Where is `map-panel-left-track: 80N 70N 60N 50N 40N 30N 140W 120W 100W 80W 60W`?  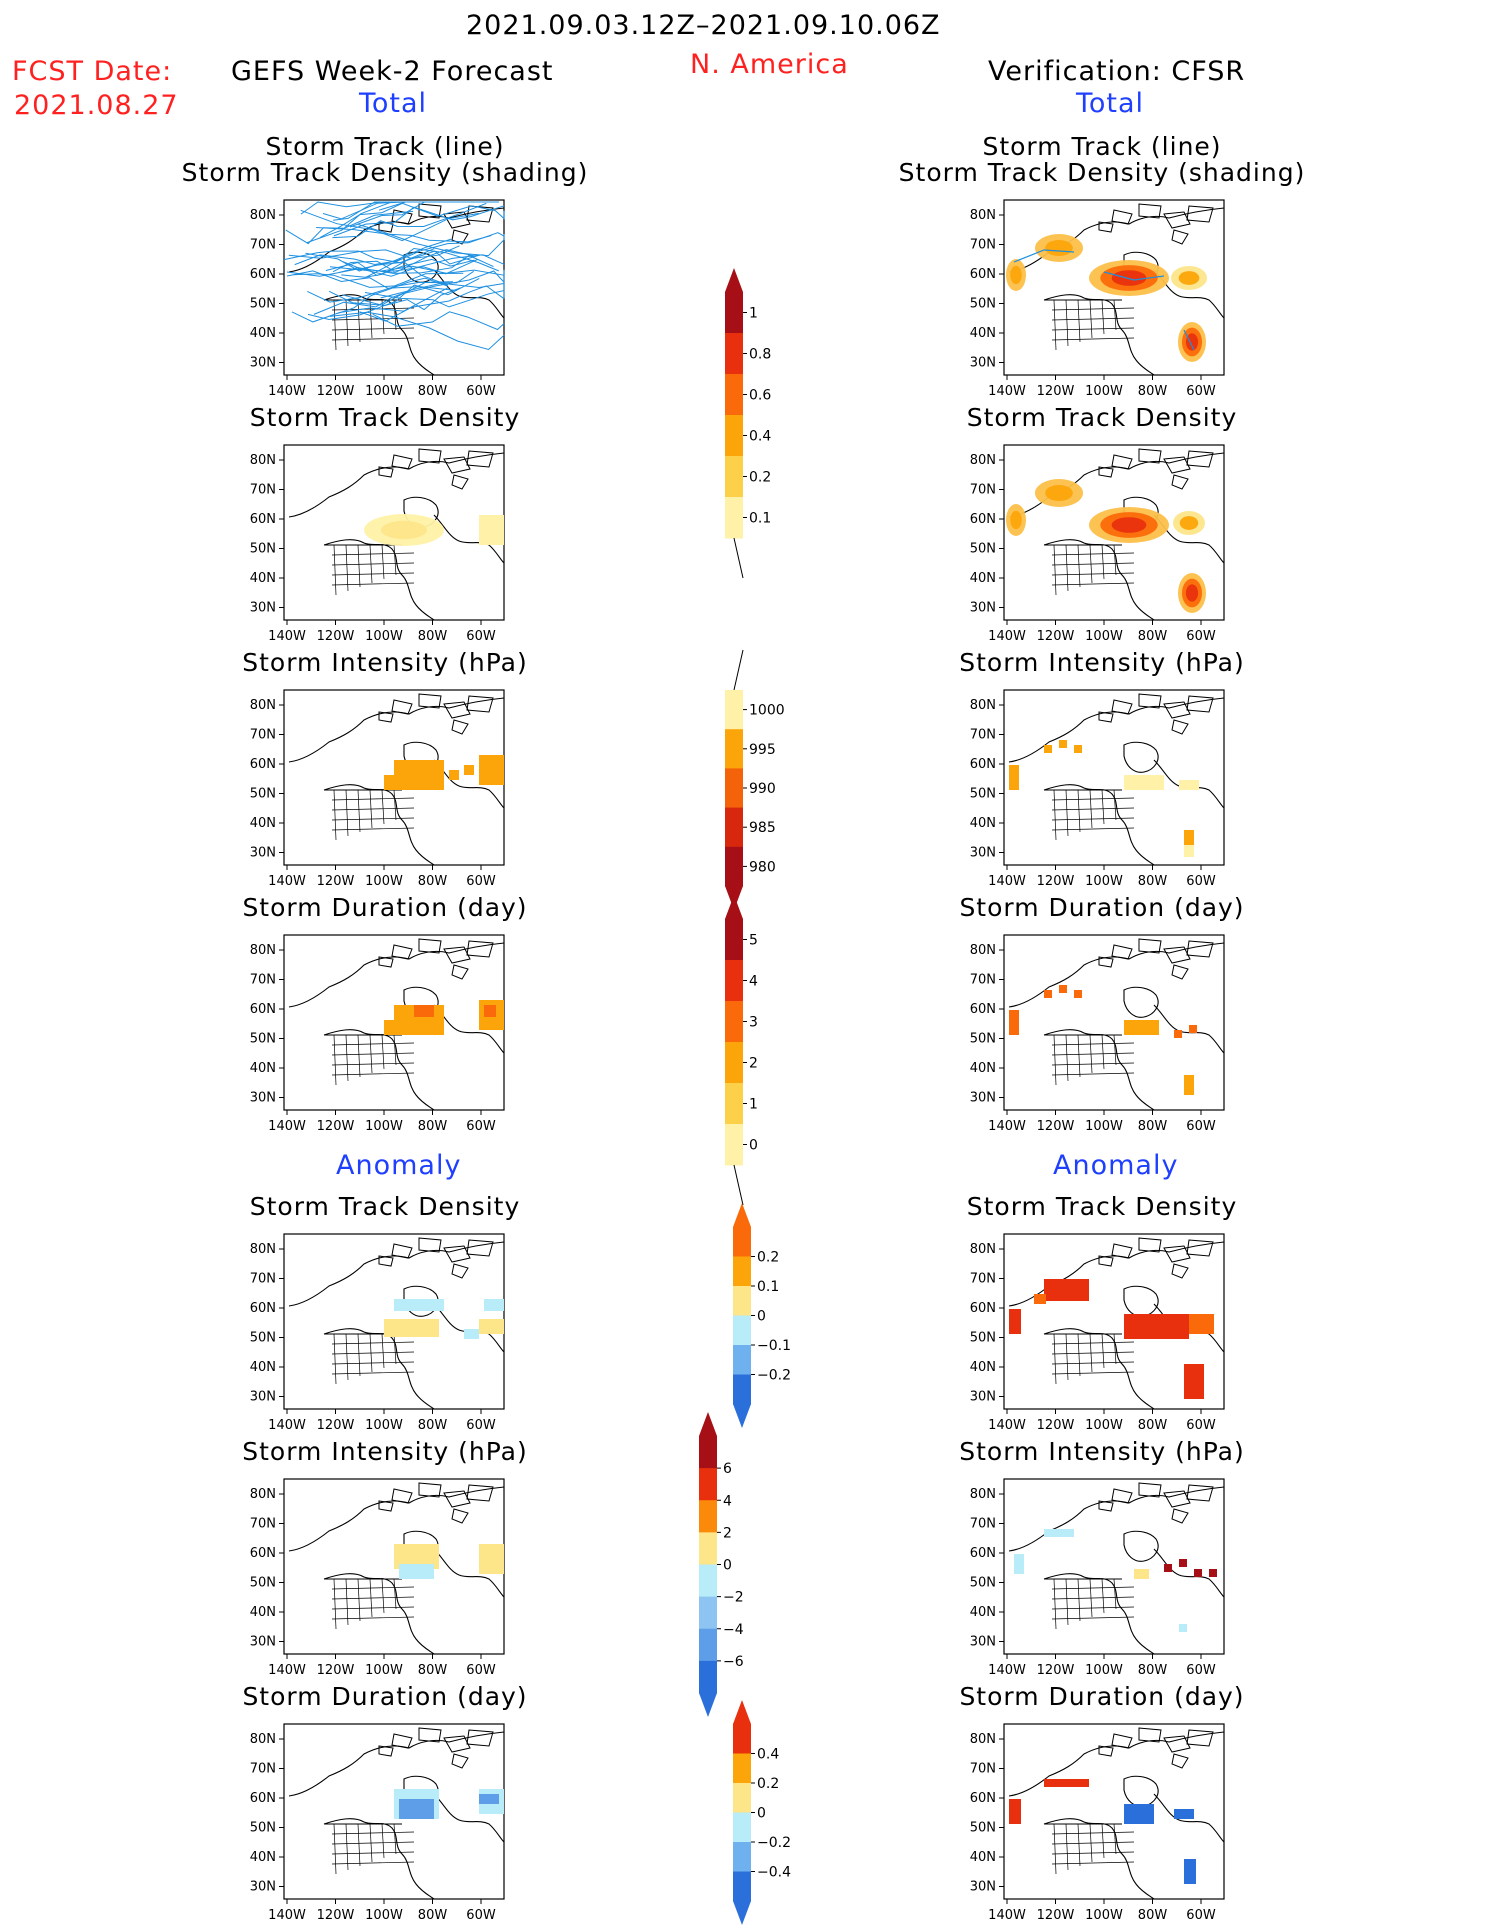 map-panel-left-track: 80N 70N 60N 50N 40N 30N 140W 120W 100W 80W 60W is located at coordinates (377, 299).